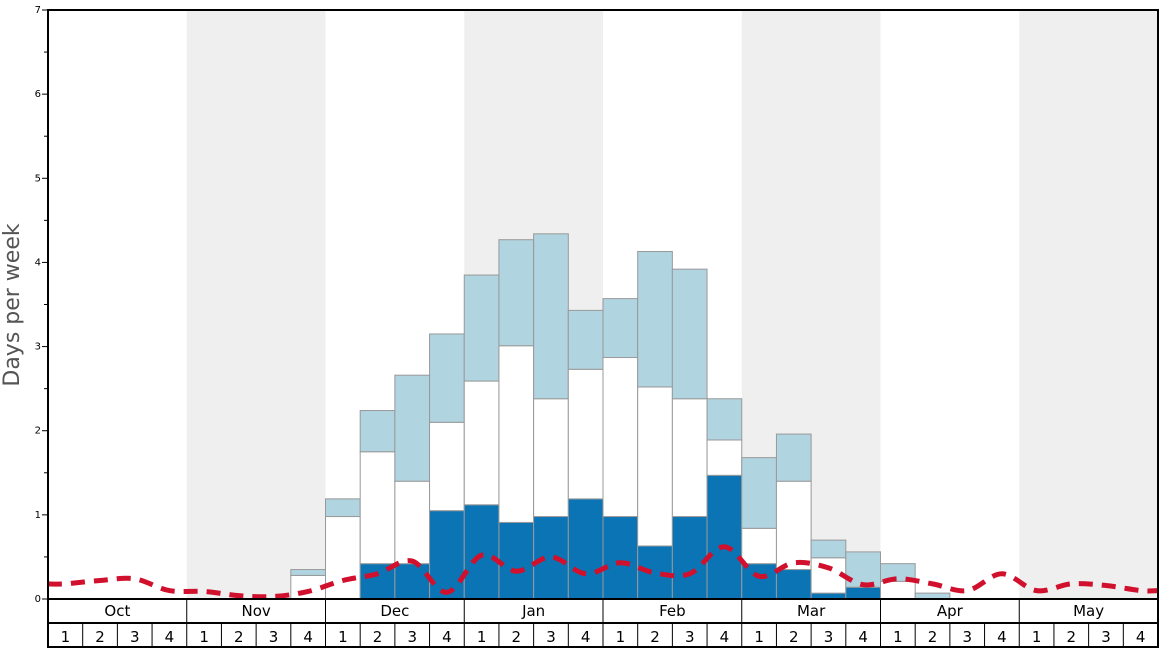 This screenshot has width=1168, height=648. Describe the element at coordinates (38, 515) in the screenshot. I see `y-tick-label: 1` at that location.